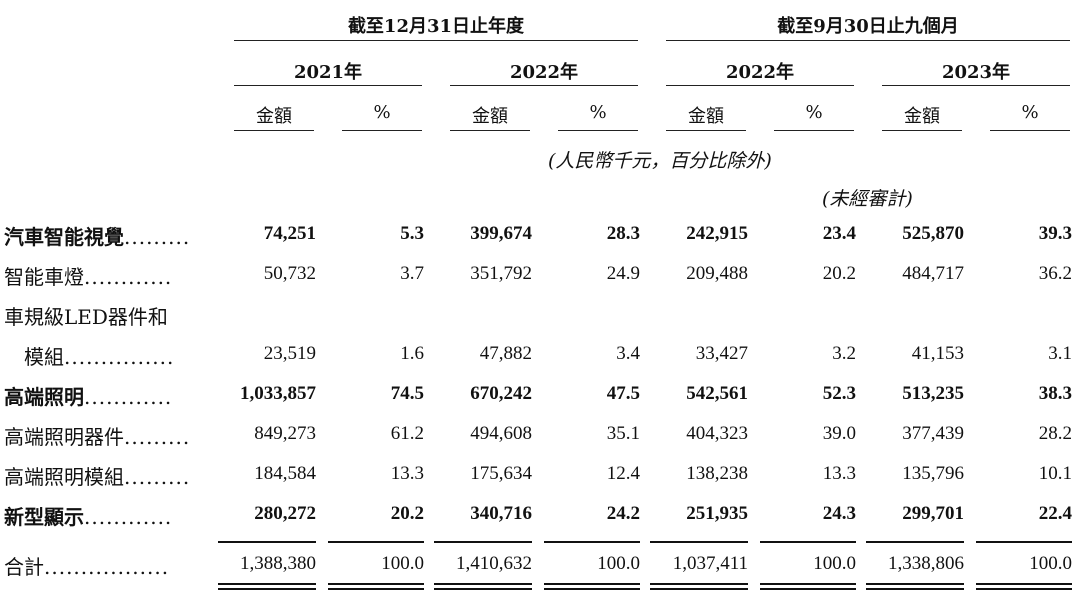  Describe the element at coordinates (937, 353) in the screenshot. I see `cell-amount-9m-2023: 41,153` at that location.